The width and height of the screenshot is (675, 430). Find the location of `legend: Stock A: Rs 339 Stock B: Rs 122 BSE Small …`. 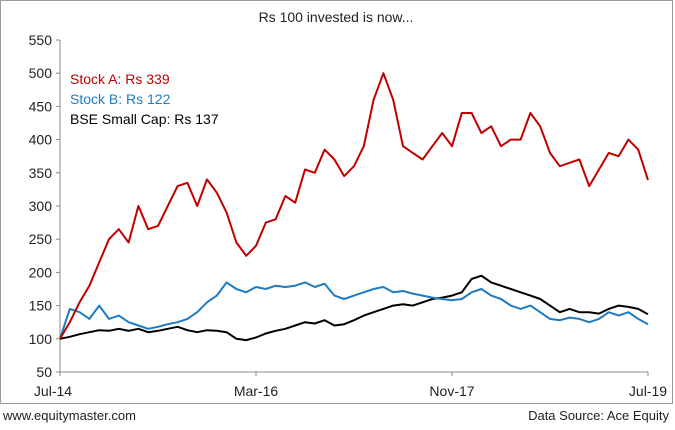

legend: Stock A: Rs 339 Stock B: Rs 122 BSE Small … is located at coordinates (144, 99).